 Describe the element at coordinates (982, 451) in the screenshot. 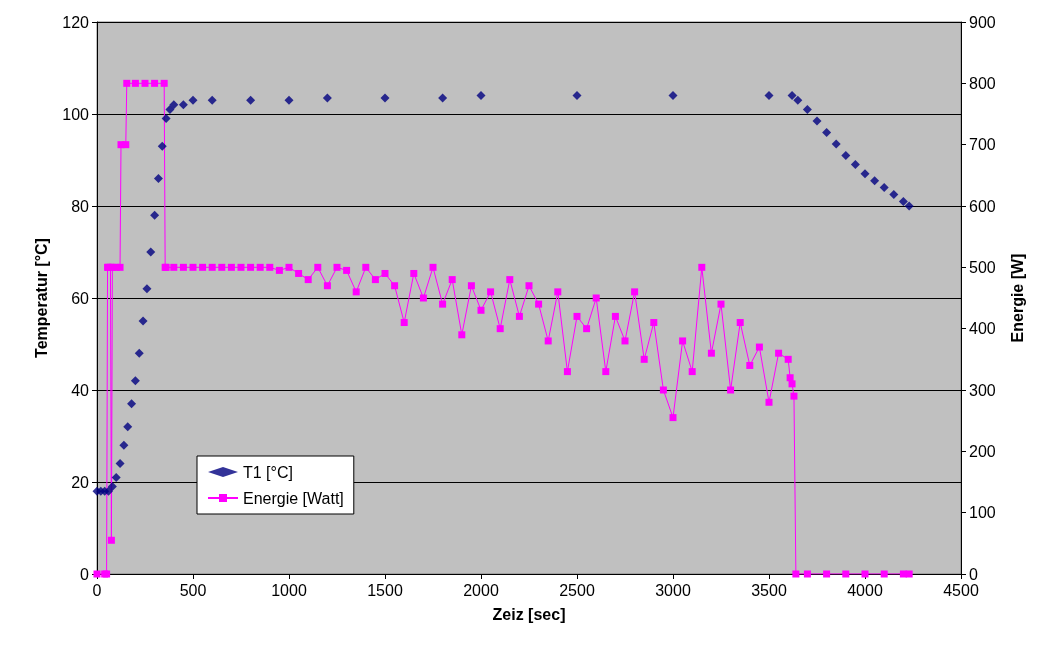

I see `y2-tick-label: 200` at that location.